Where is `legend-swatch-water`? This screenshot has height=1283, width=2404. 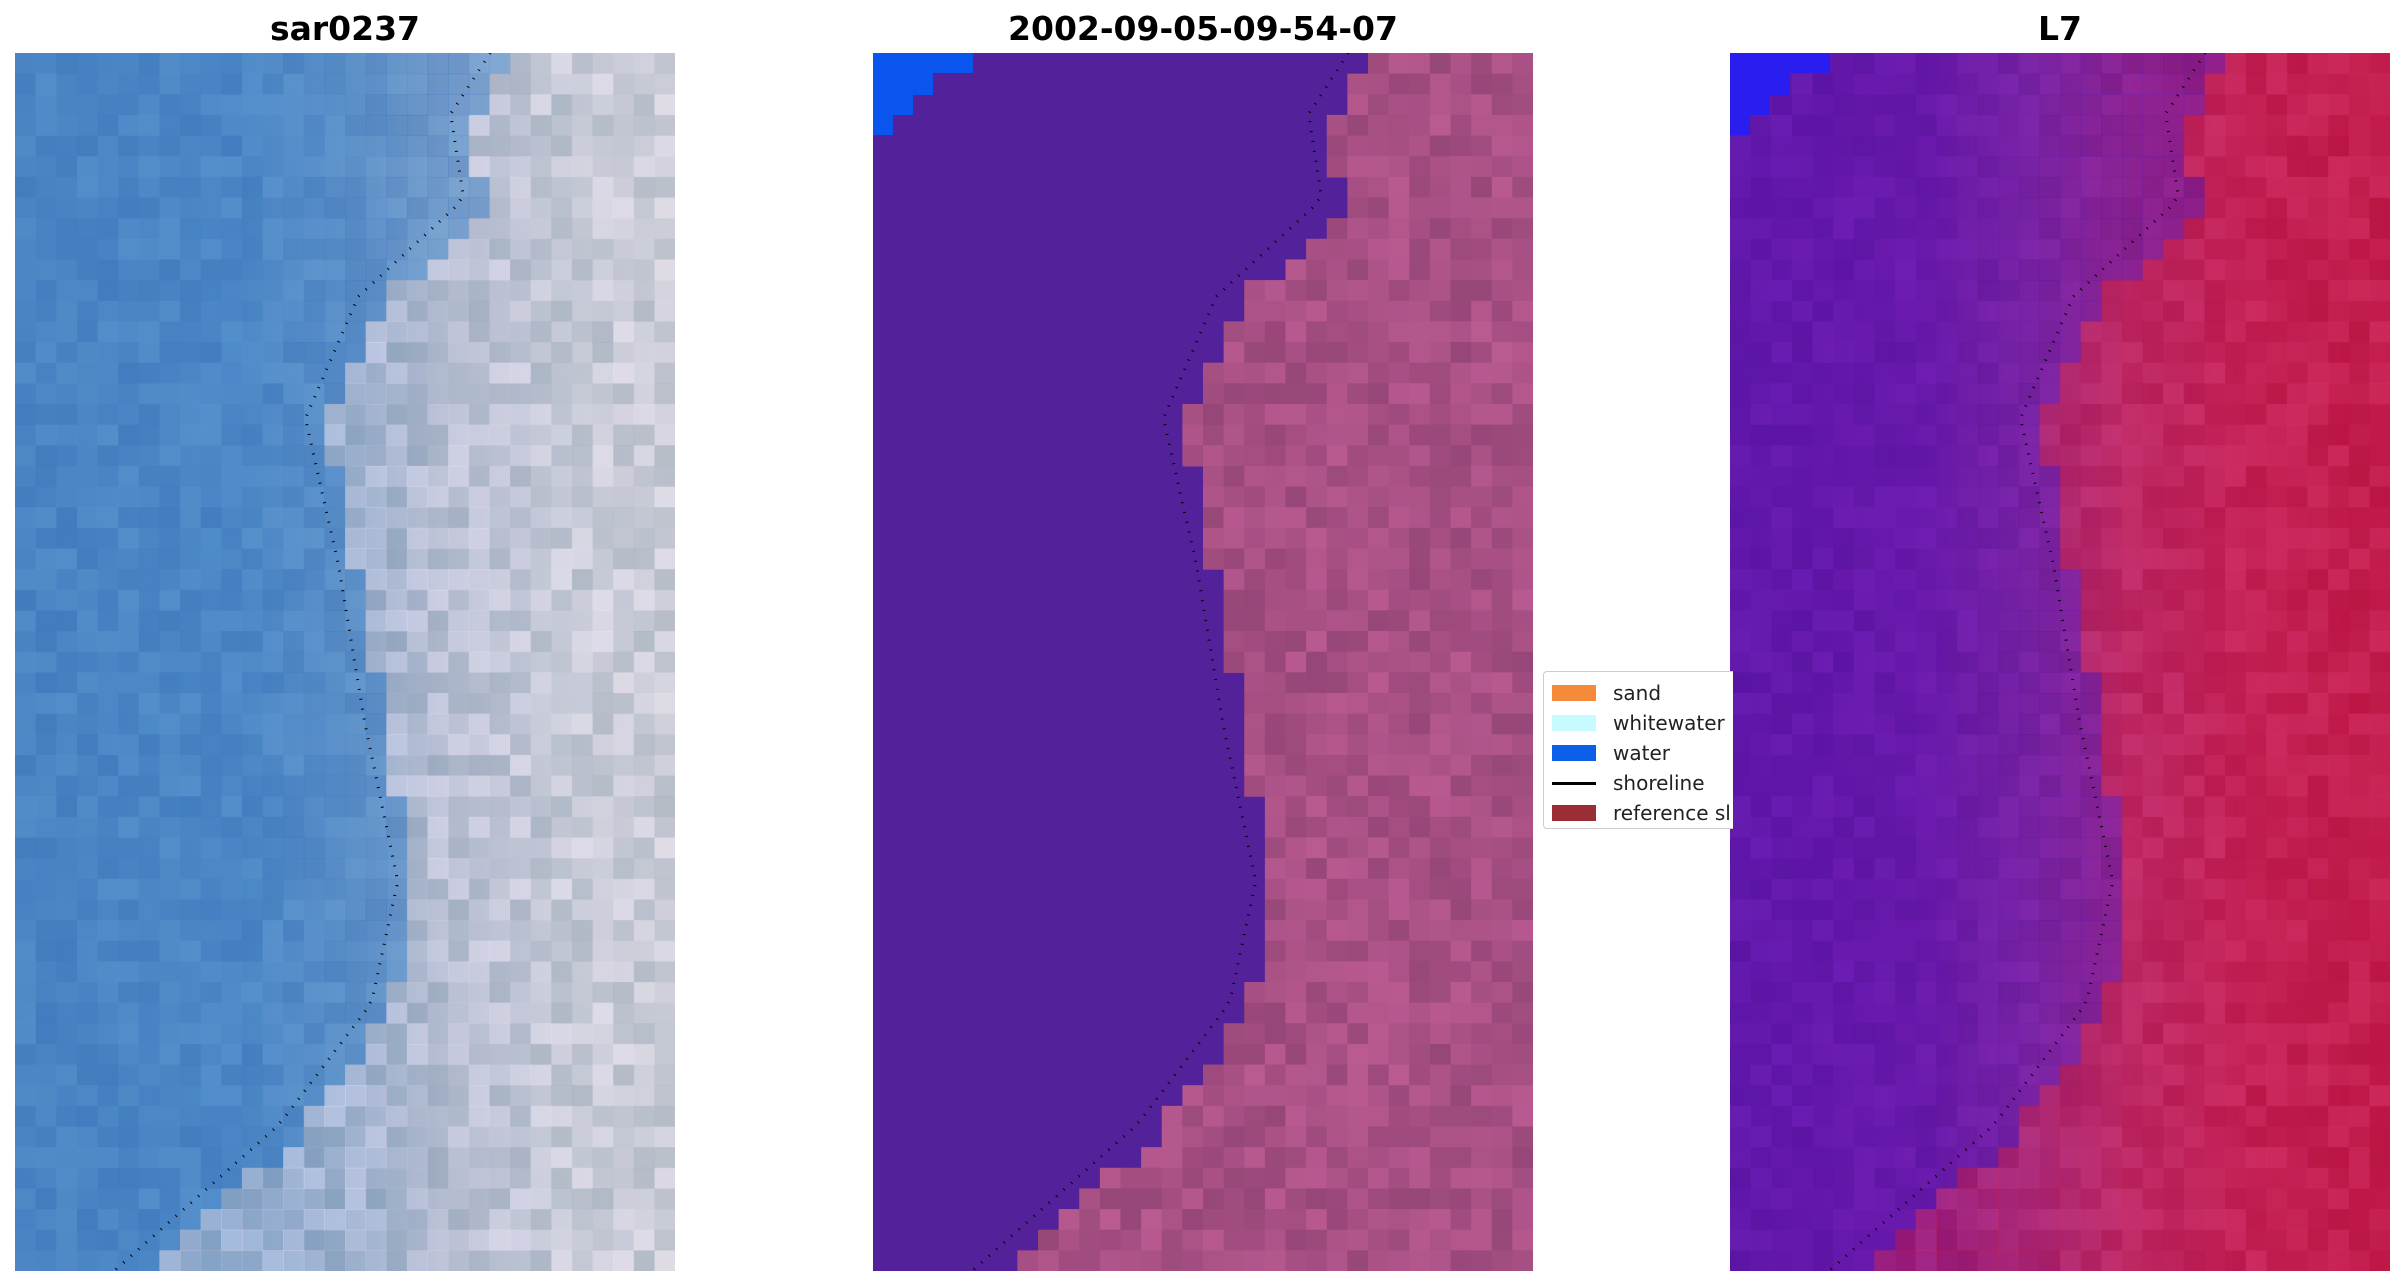
legend-swatch-water is located at coordinates (1574, 753).